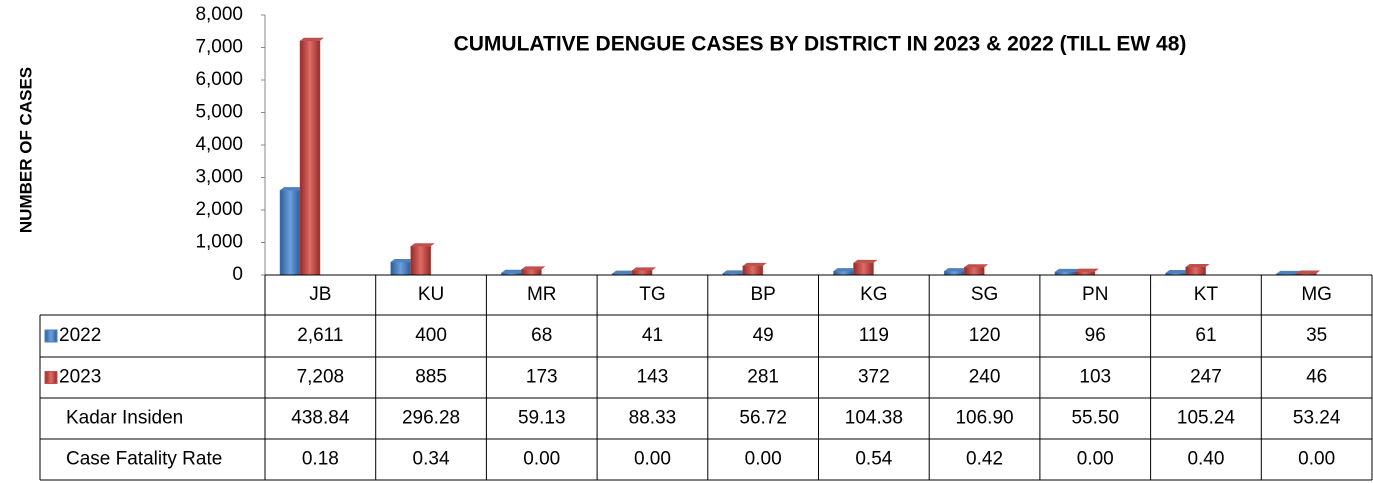 The image size is (1373, 483). I want to click on legend-label: 2023, so click(80, 377).